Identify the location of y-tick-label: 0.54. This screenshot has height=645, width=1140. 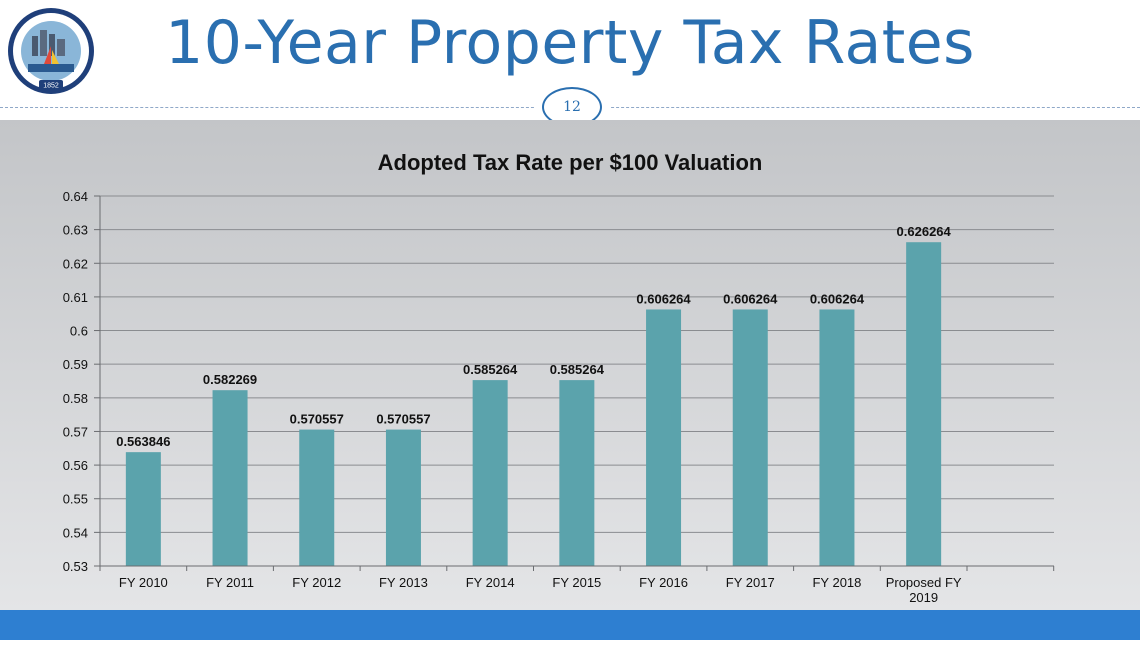
(75, 532).